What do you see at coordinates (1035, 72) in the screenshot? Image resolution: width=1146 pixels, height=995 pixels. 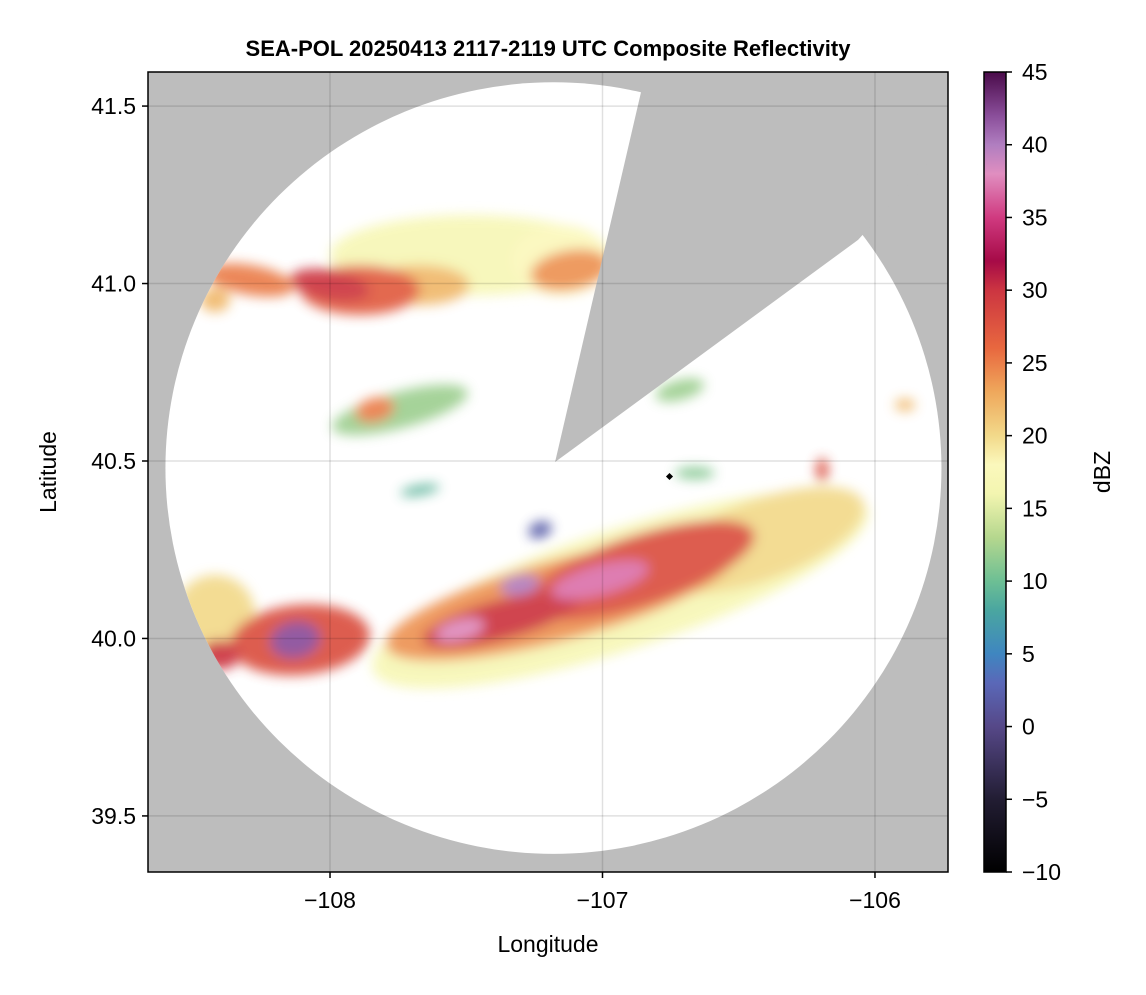 I see `colorbar-tick-label: 45` at bounding box center [1035, 72].